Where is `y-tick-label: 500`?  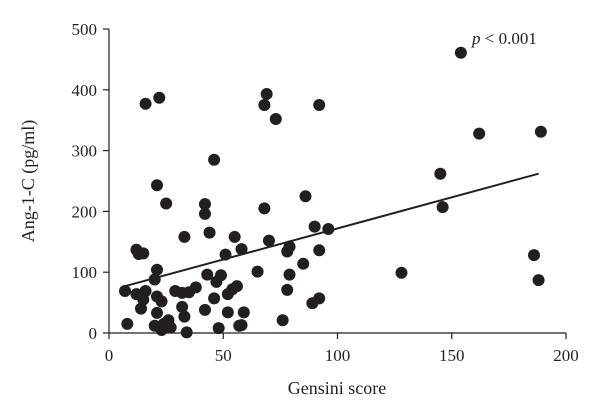 y-tick-label: 500 is located at coordinates (85, 29).